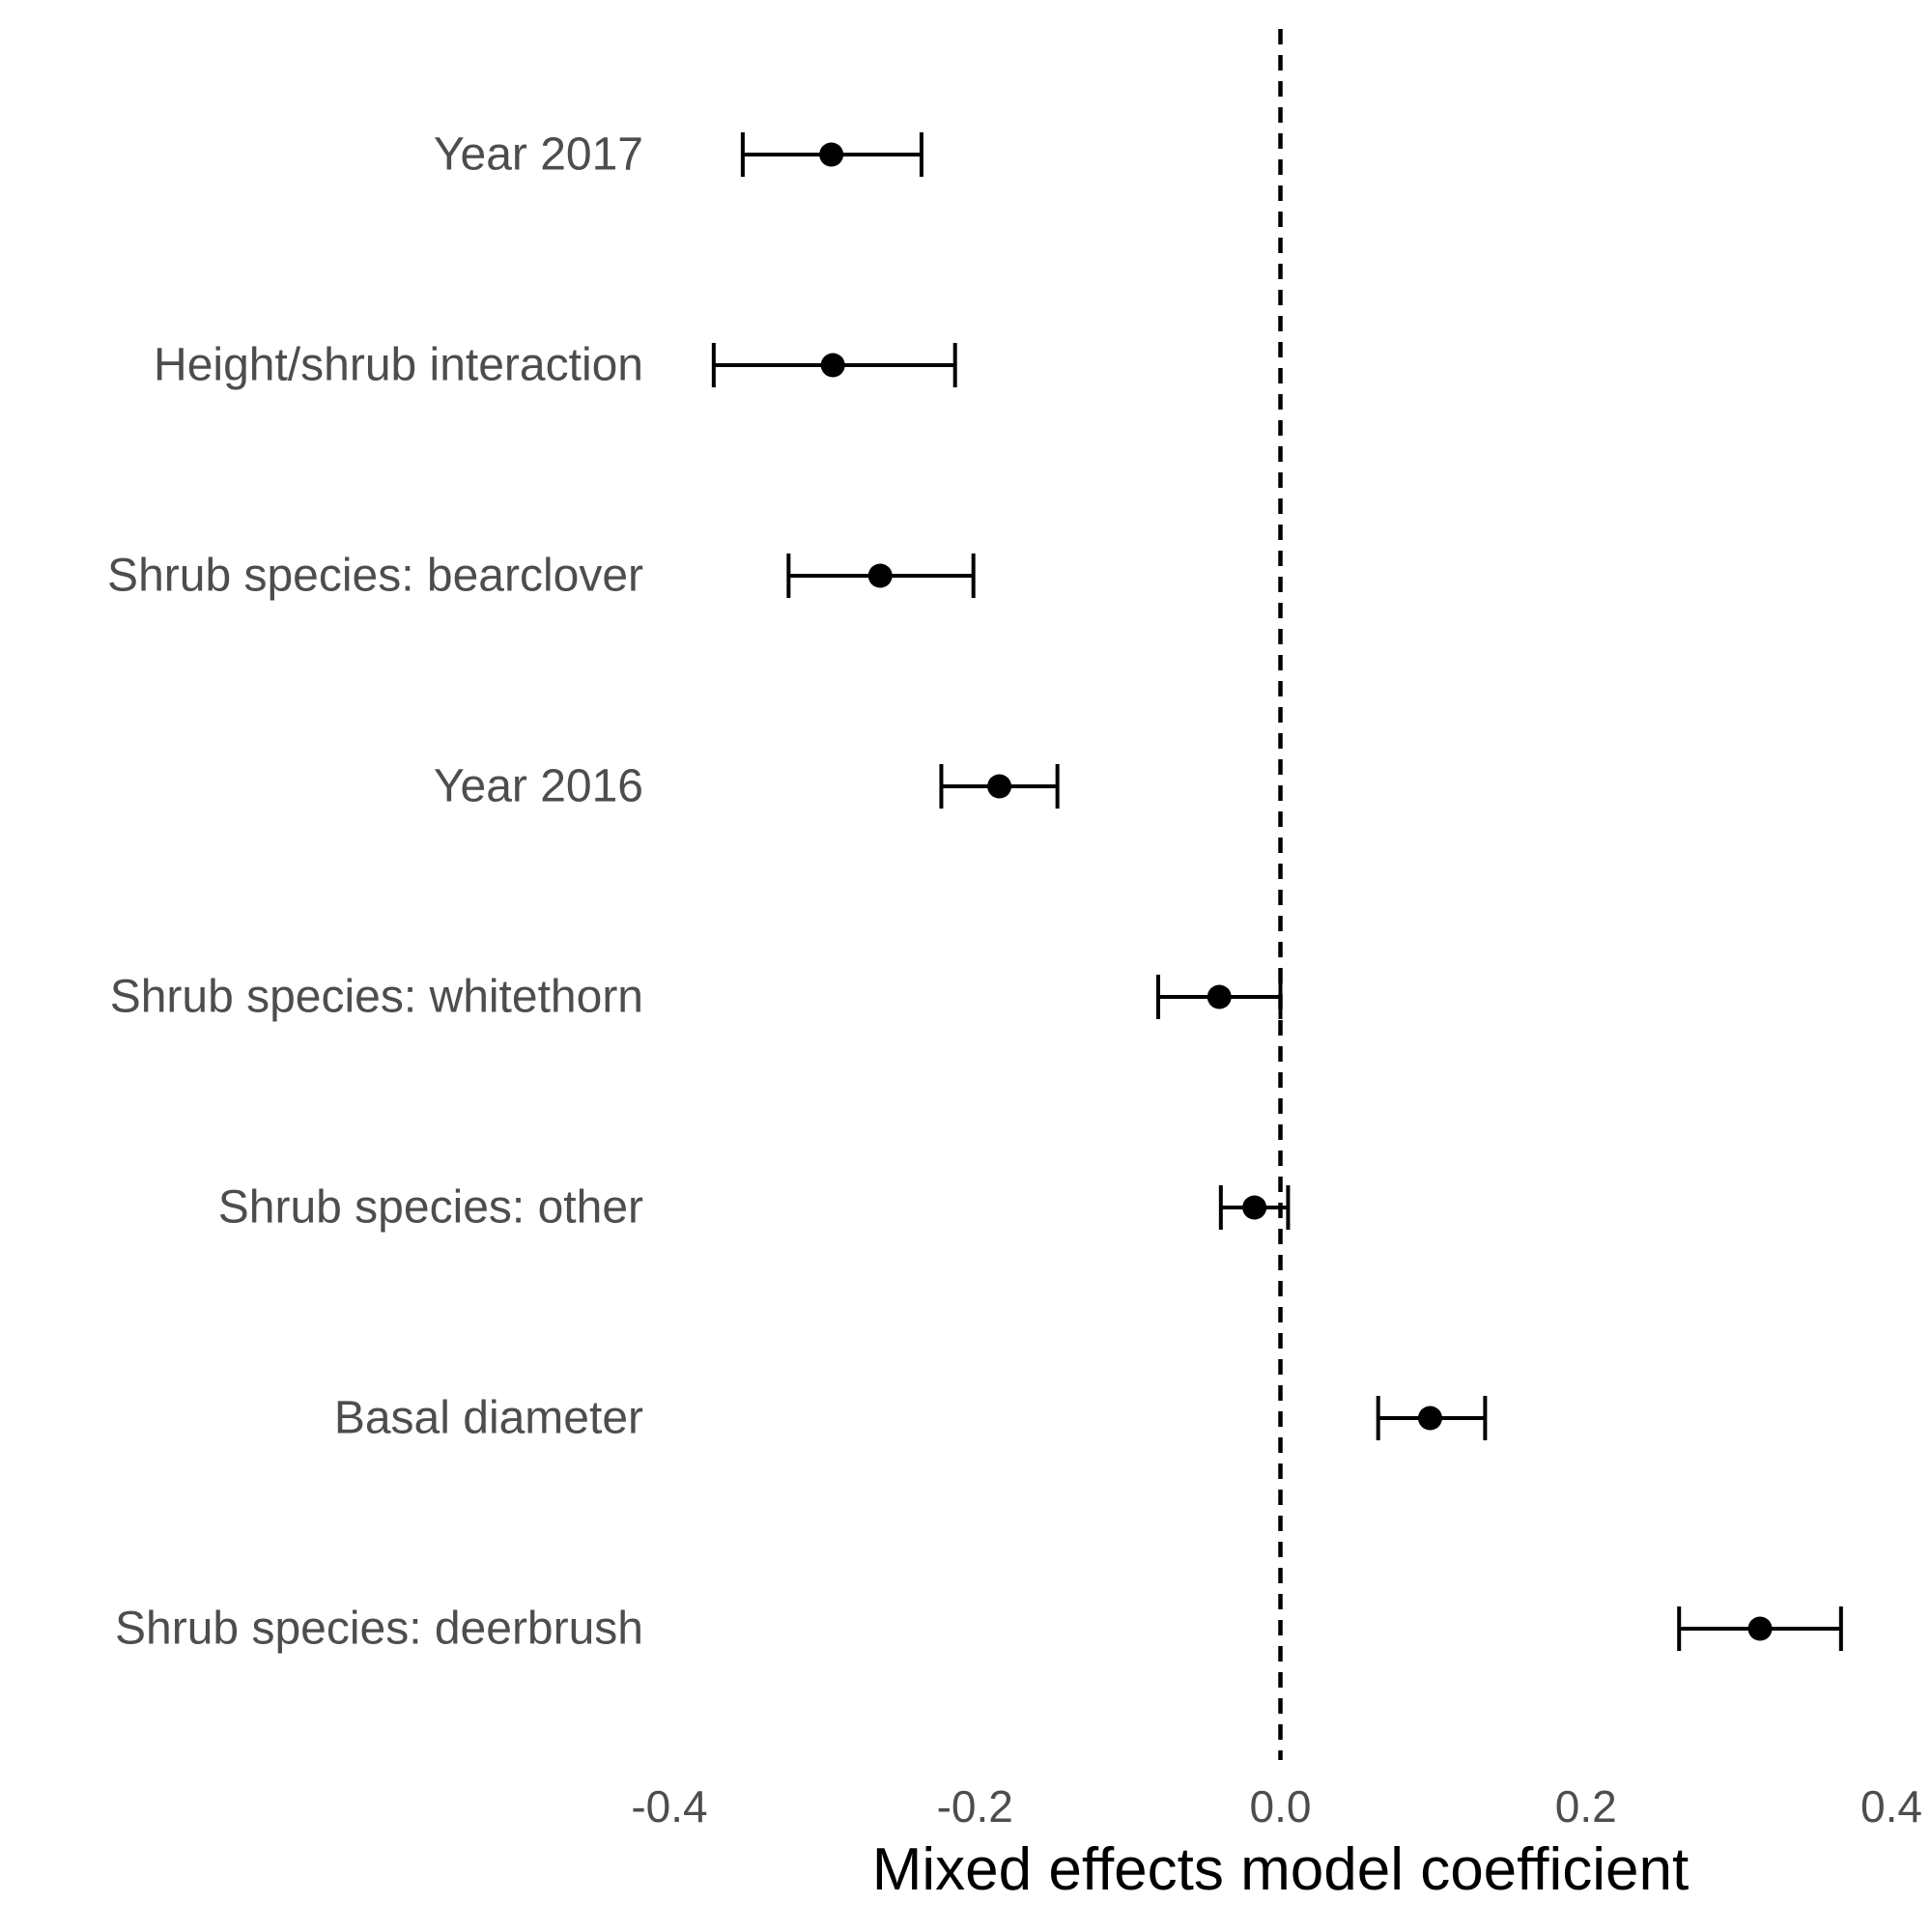 This screenshot has width=1932, height=1932. Describe the element at coordinates (1586, 1806) in the screenshot. I see `x-tick-label: 0.2` at that location.